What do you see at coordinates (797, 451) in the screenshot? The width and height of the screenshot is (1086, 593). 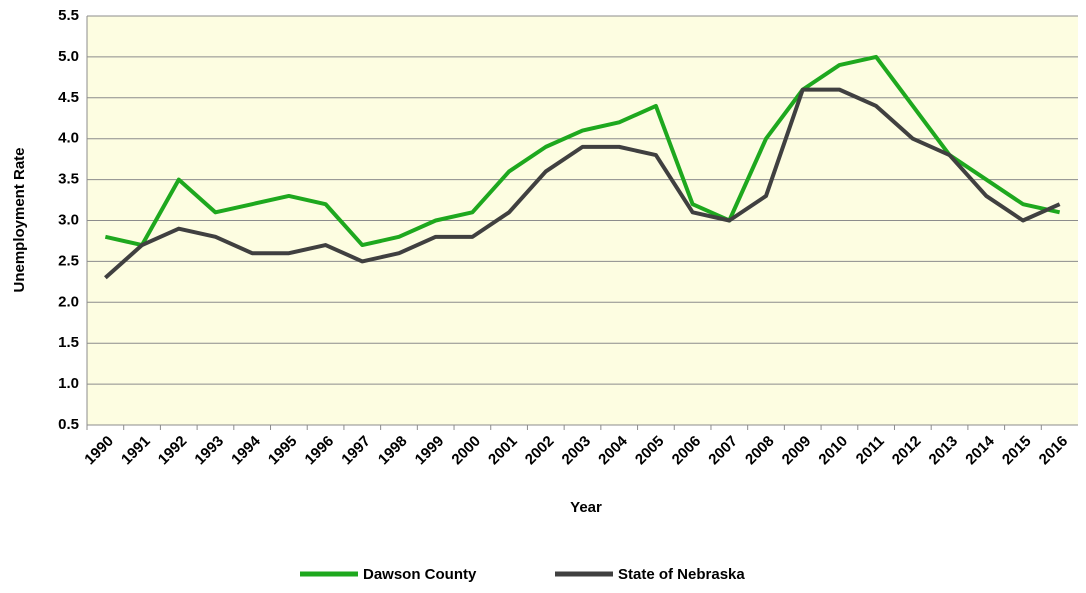 I see `x-tick-label: 2009` at bounding box center [797, 451].